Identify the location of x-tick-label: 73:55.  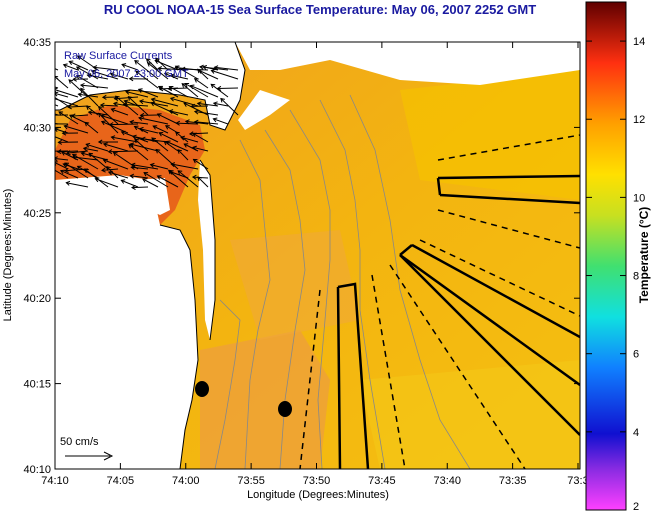
(251, 481).